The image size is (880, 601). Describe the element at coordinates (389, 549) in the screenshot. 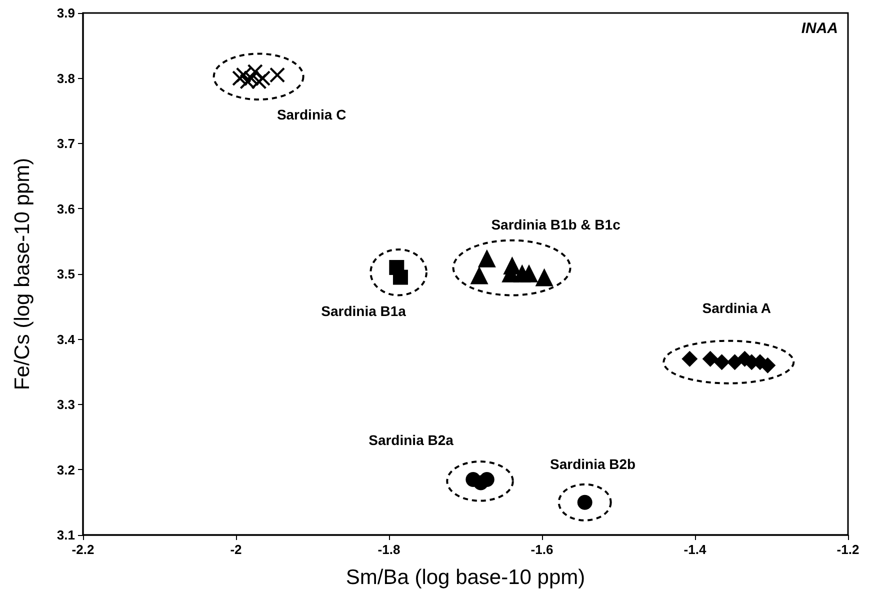

I see `x-tick-label: -1.8` at that location.